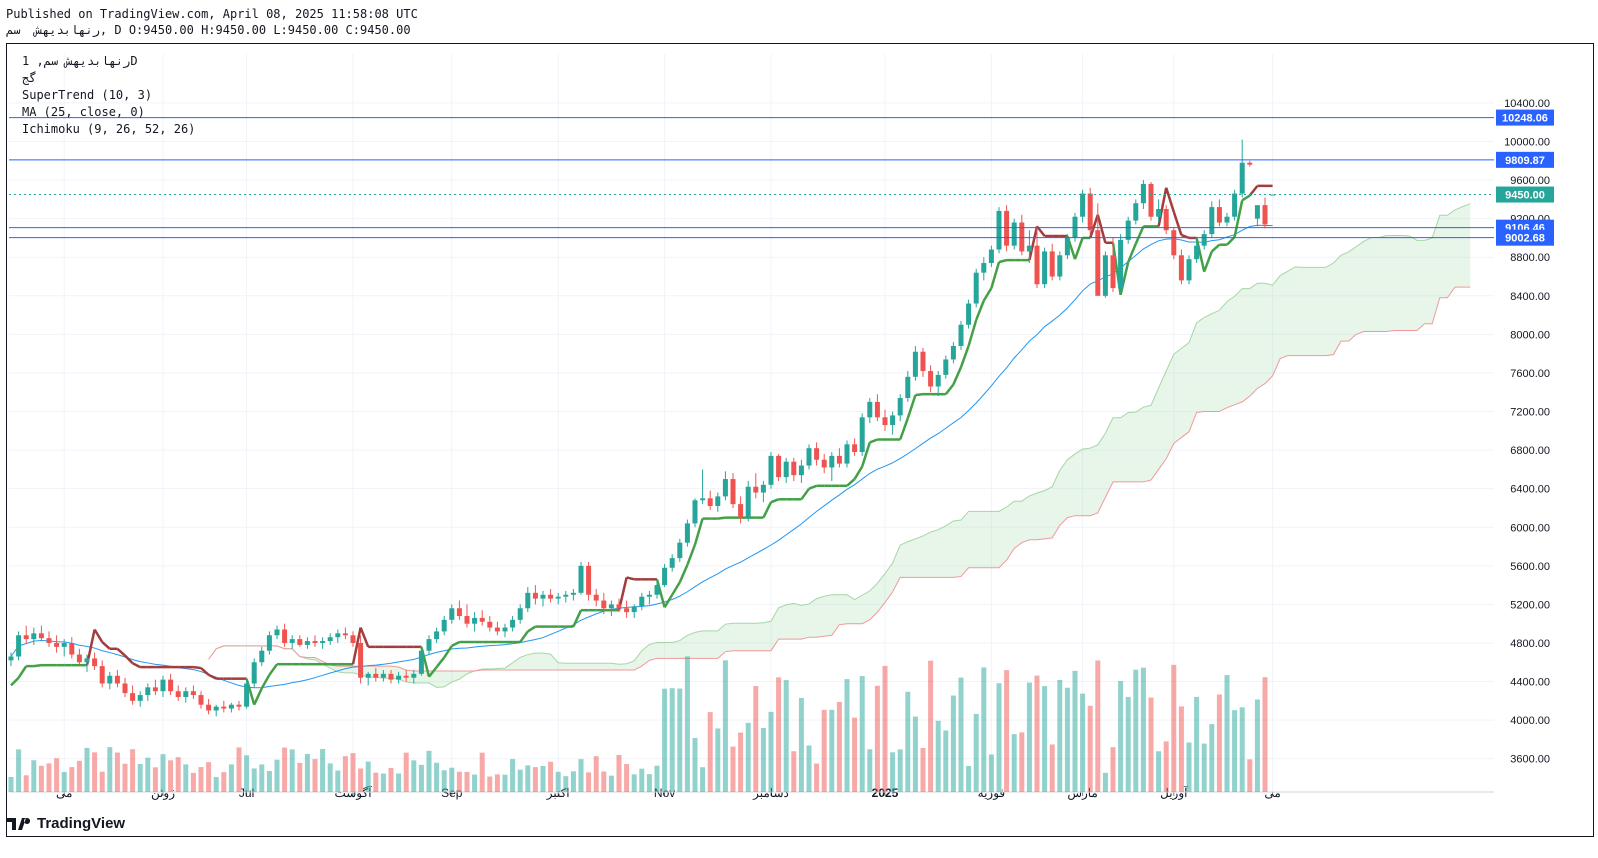 This screenshot has width=1598, height=858. What do you see at coordinates (246, 793) in the screenshot?
I see `x-tick-label: Jul` at bounding box center [246, 793].